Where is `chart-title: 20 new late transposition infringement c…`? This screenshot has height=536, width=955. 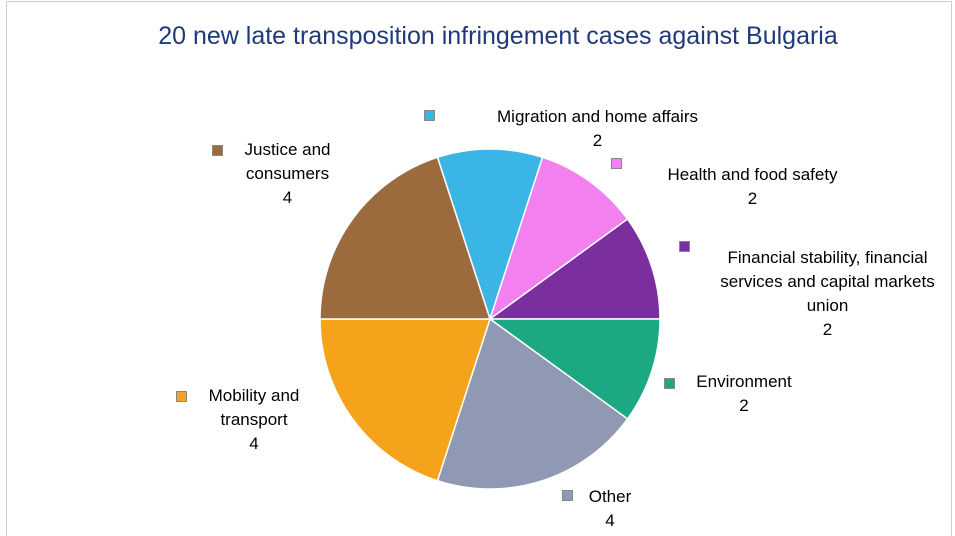
chart-title: 20 new late transposition infringement c… is located at coordinates (498, 36).